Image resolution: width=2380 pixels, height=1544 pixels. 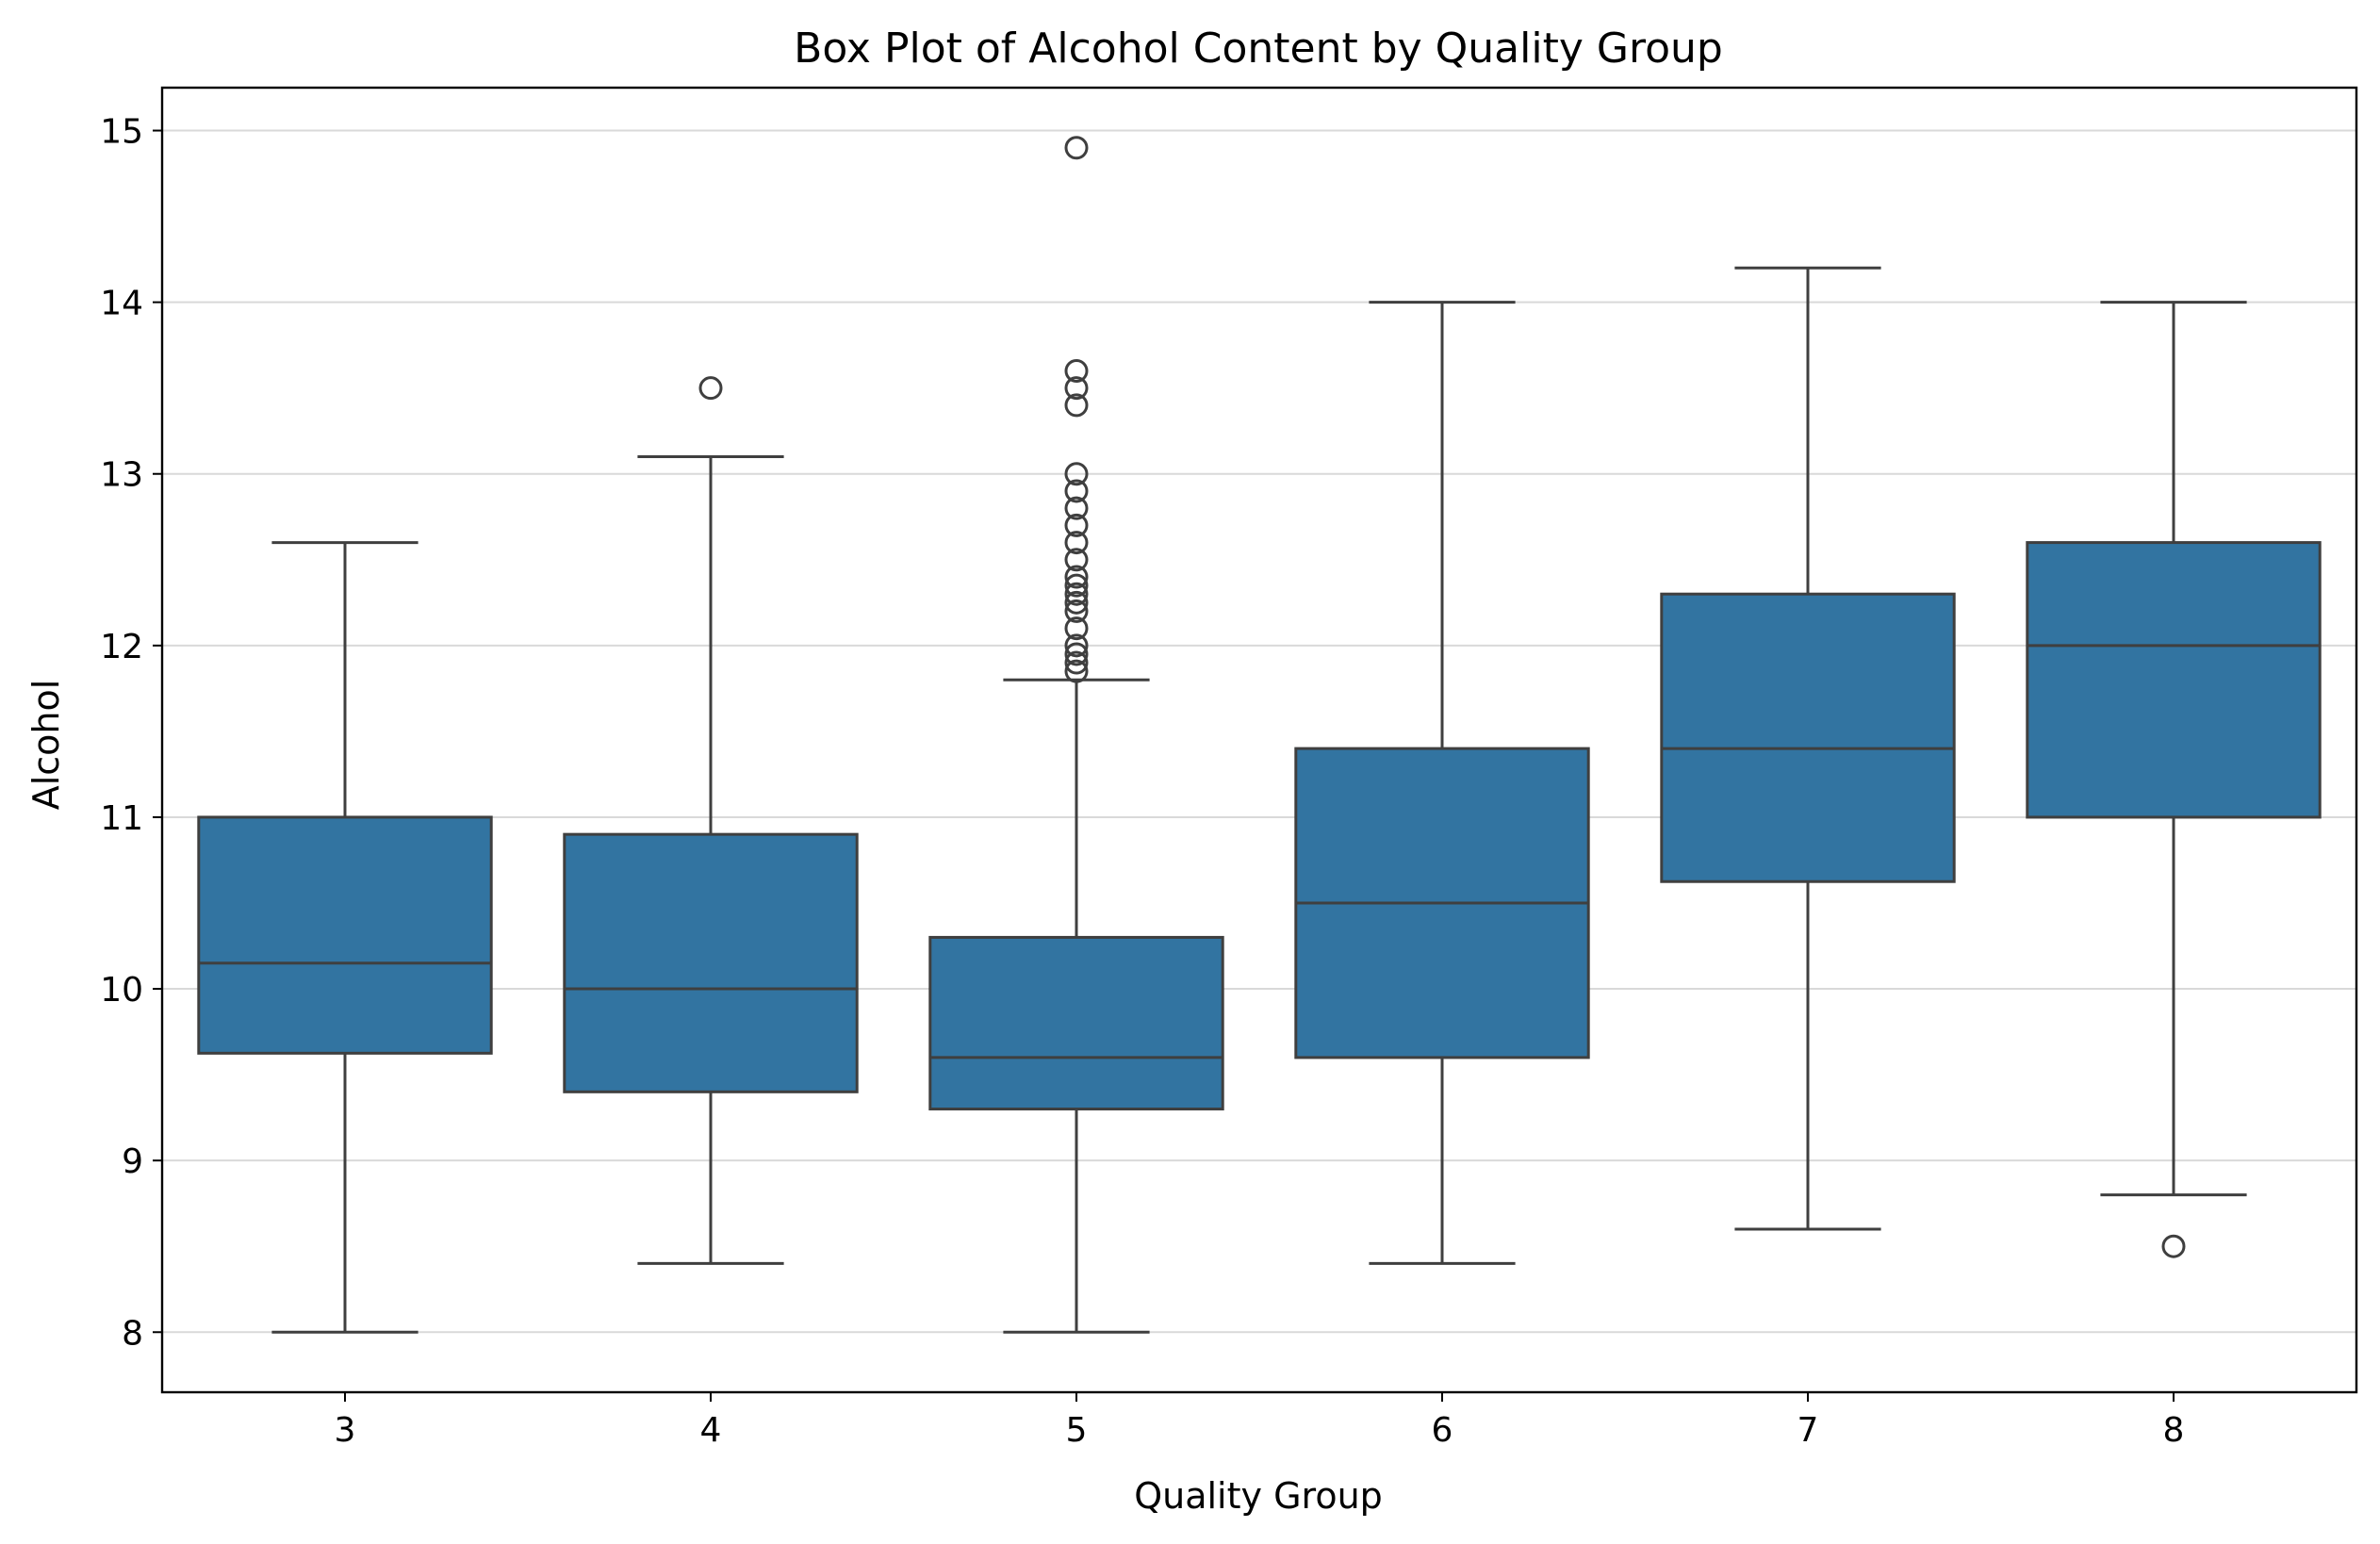 What do you see at coordinates (2174, 1430) in the screenshot?
I see `x-tick-label-8: 8` at bounding box center [2174, 1430].